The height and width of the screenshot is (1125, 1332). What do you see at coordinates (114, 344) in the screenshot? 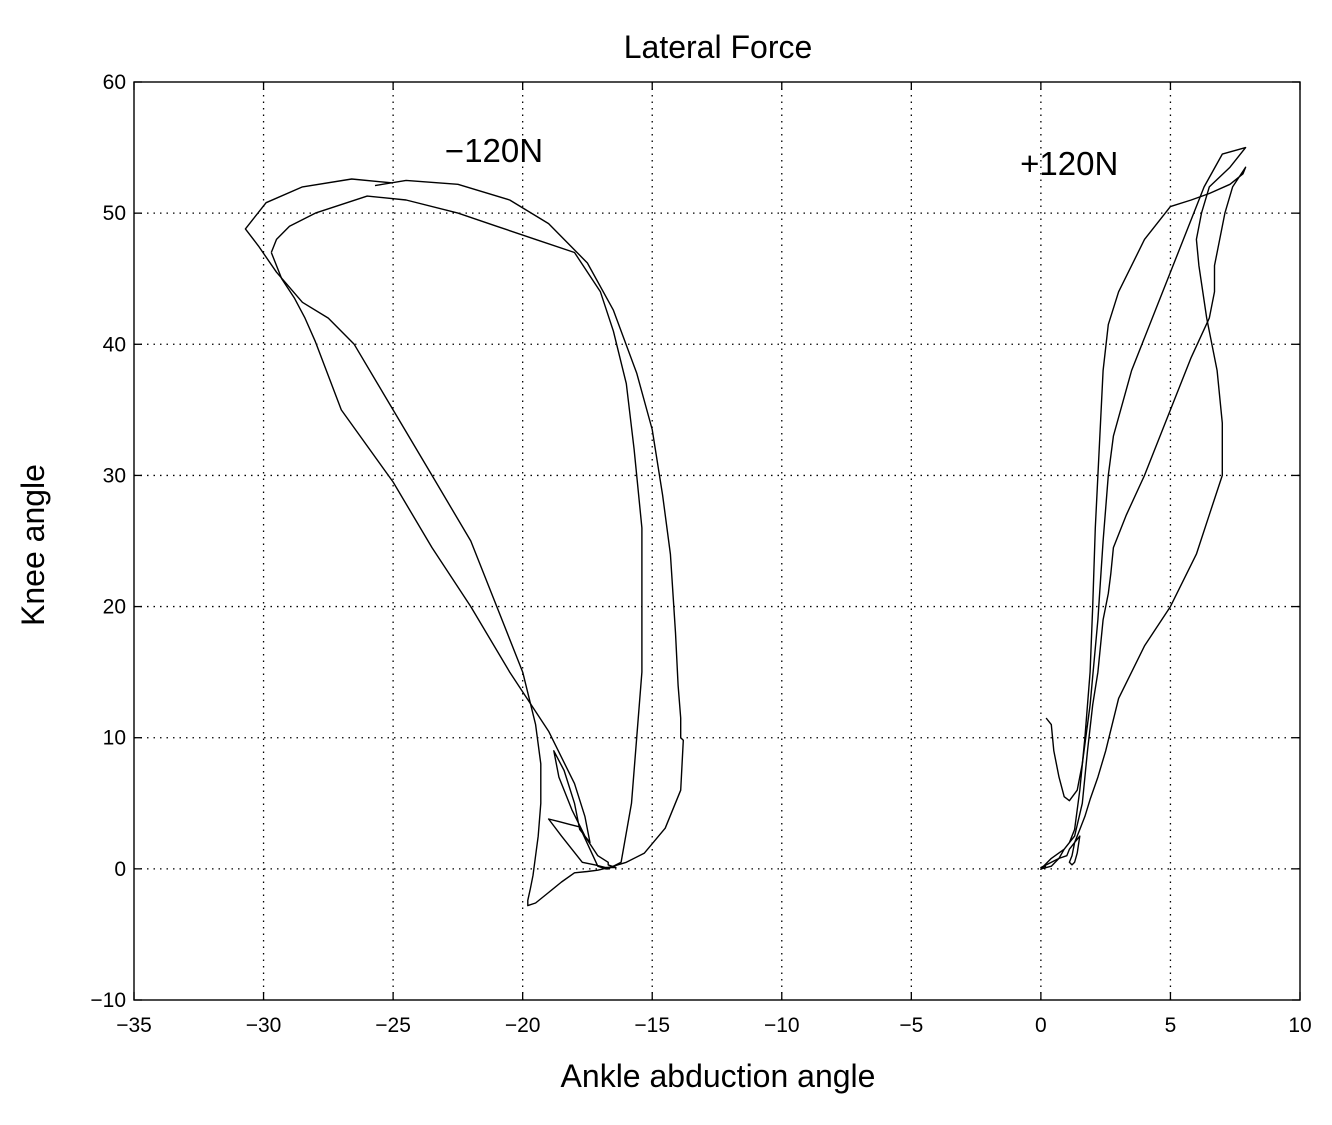
I see `y-tick-label: 40` at bounding box center [114, 344].